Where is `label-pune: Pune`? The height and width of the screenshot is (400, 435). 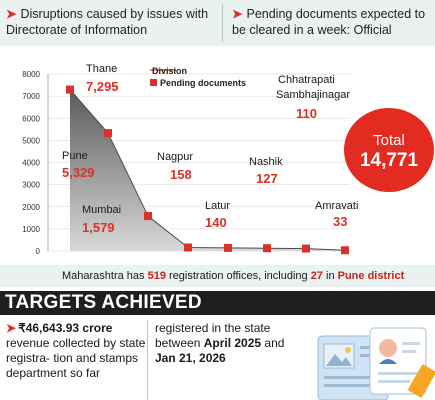 label-pune: Pune is located at coordinates (75, 156).